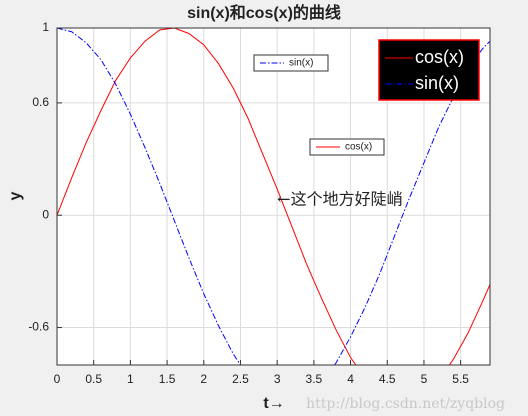 This screenshot has height=416, width=528. What do you see at coordinates (45, 27) in the screenshot?
I see `y-tick-label: 1` at bounding box center [45, 27].